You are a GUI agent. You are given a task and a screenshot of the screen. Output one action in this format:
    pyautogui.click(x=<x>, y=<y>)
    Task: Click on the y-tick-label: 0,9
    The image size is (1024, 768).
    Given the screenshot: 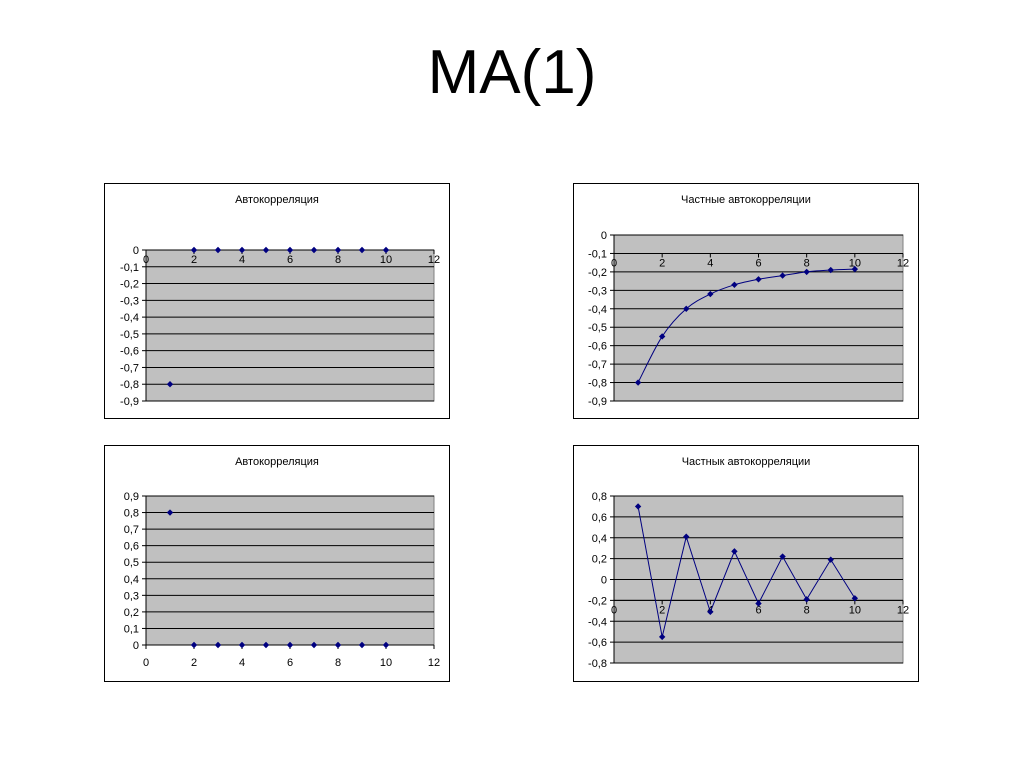 What is the action you would take?
    pyautogui.click(x=131, y=497)
    